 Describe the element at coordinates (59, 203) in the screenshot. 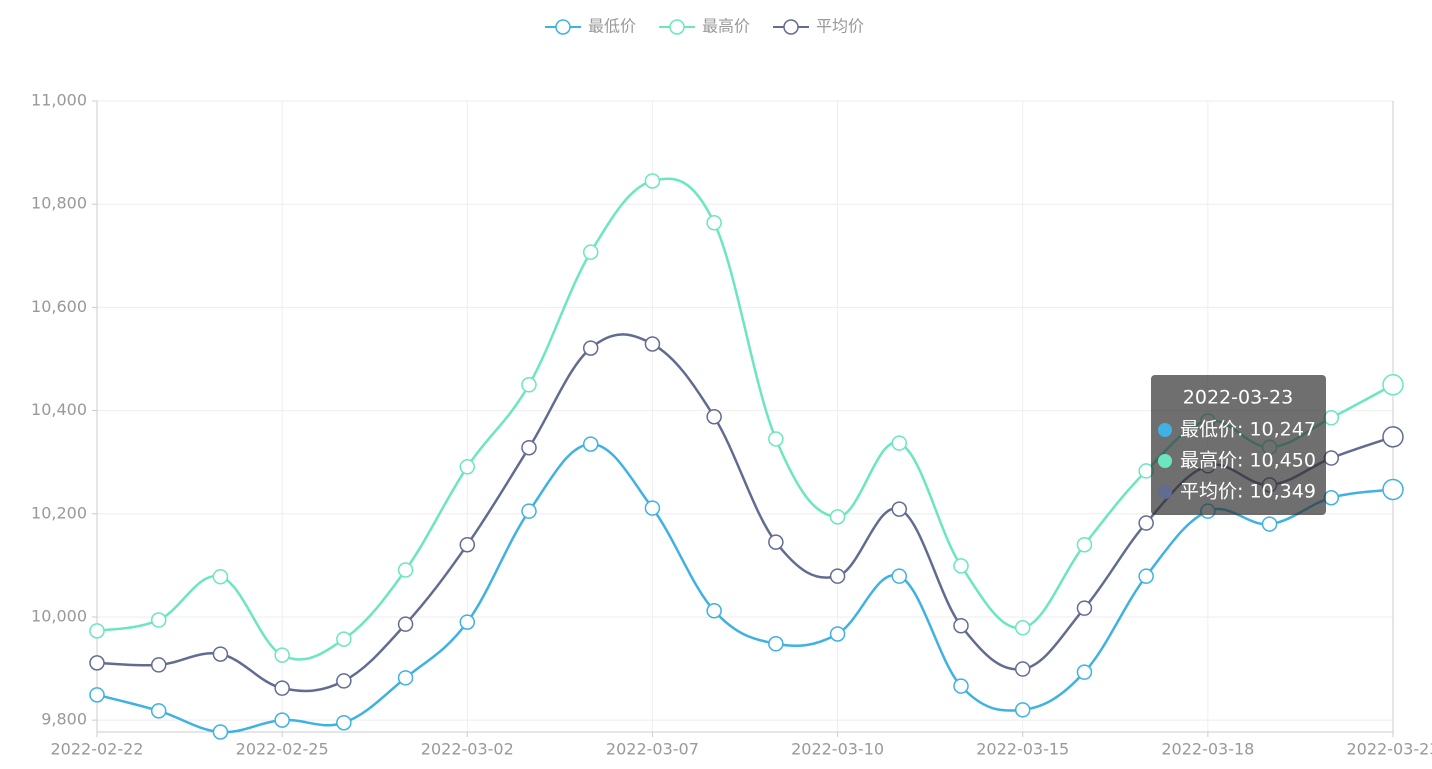

I see `y-tick-label: 10,800` at that location.